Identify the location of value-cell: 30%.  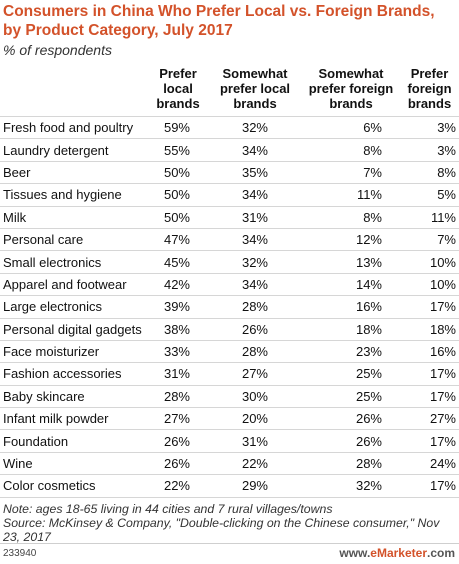
(256, 396).